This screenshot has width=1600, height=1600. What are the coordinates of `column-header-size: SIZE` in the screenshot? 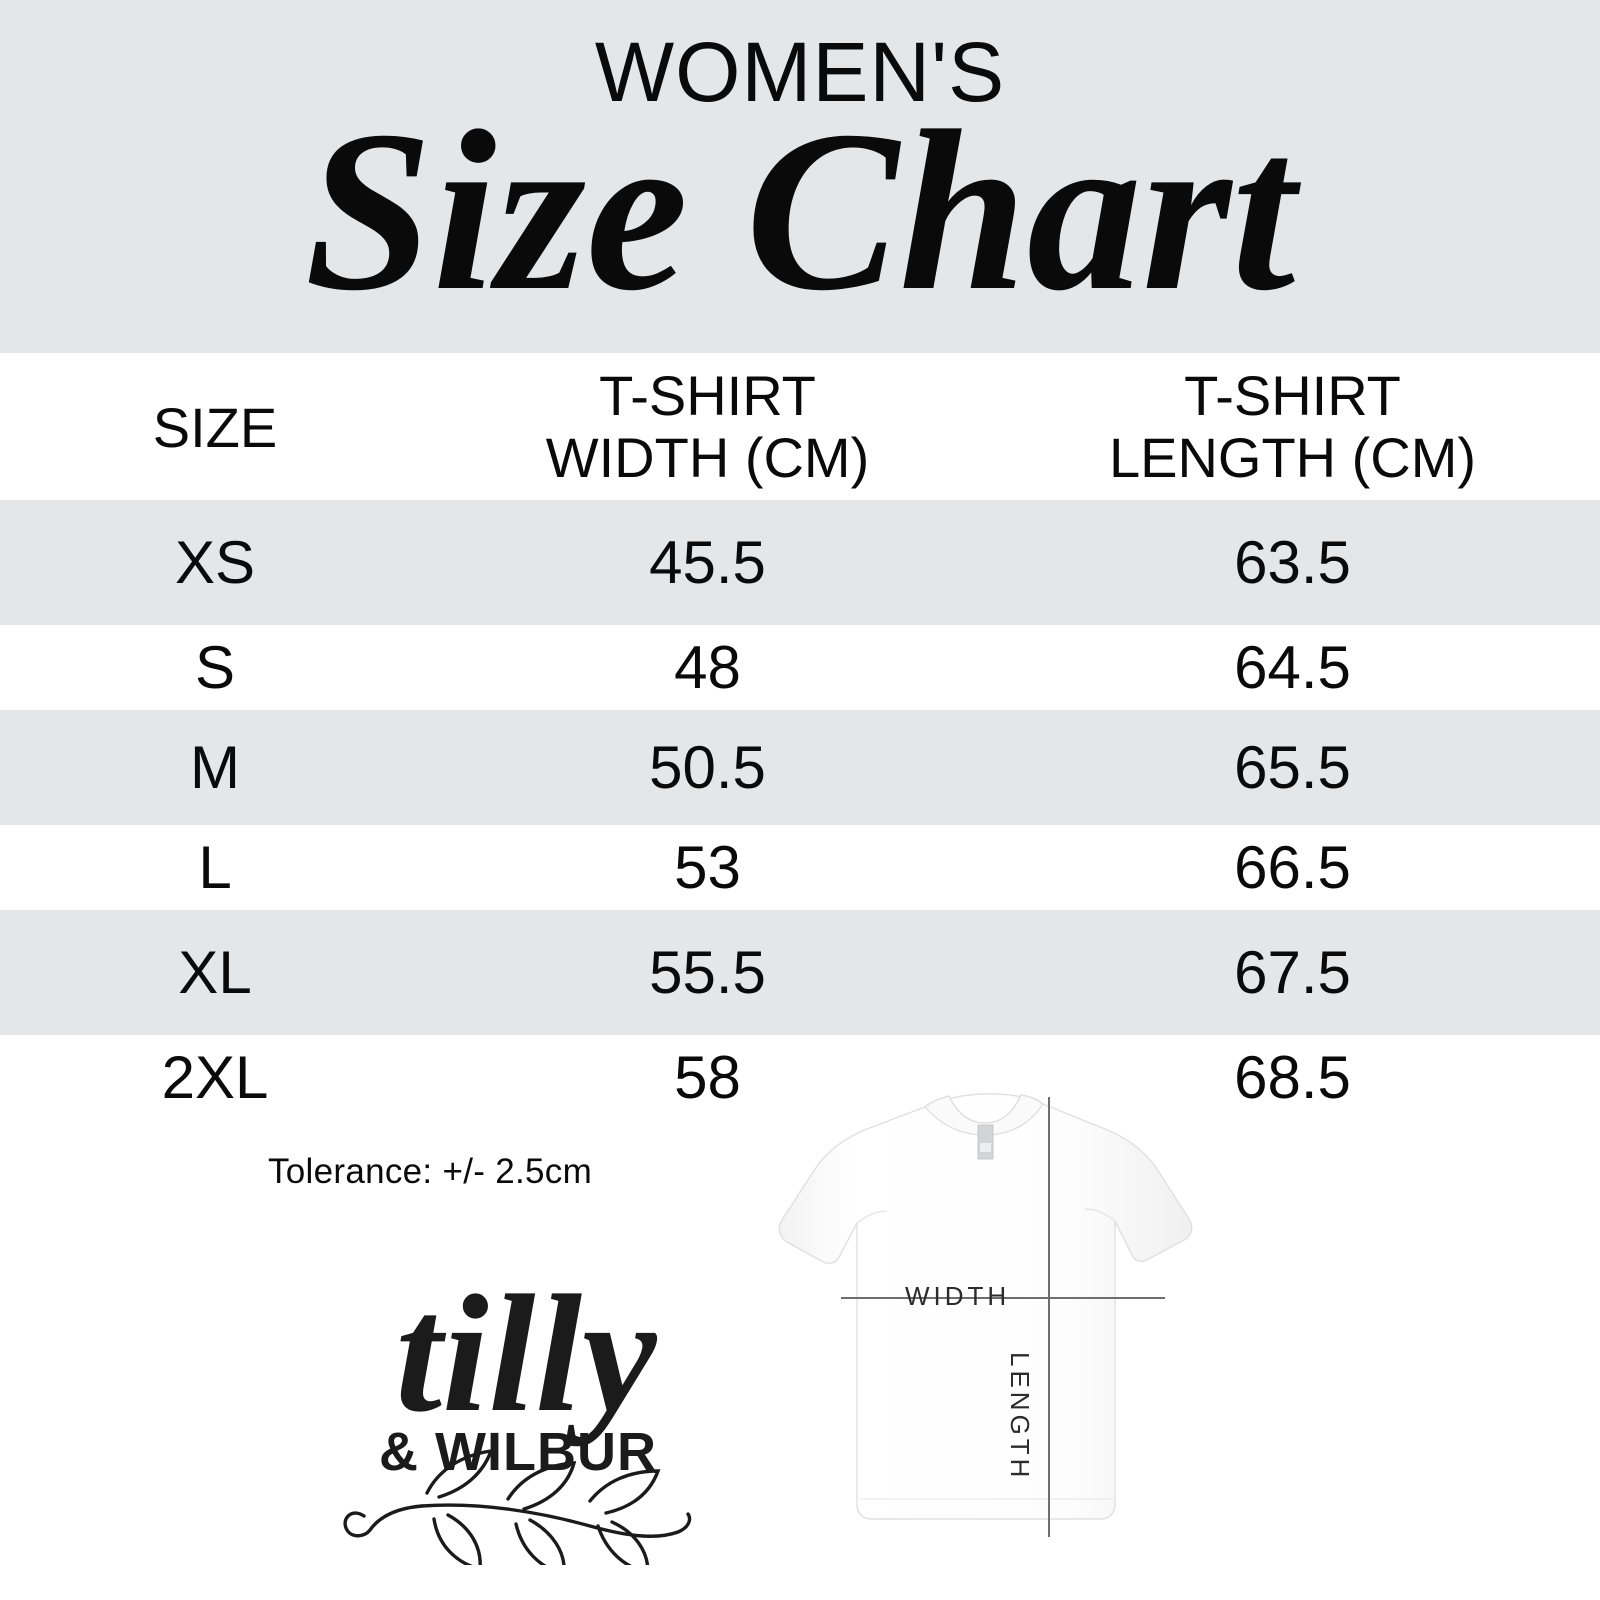 It's located at (215, 427).